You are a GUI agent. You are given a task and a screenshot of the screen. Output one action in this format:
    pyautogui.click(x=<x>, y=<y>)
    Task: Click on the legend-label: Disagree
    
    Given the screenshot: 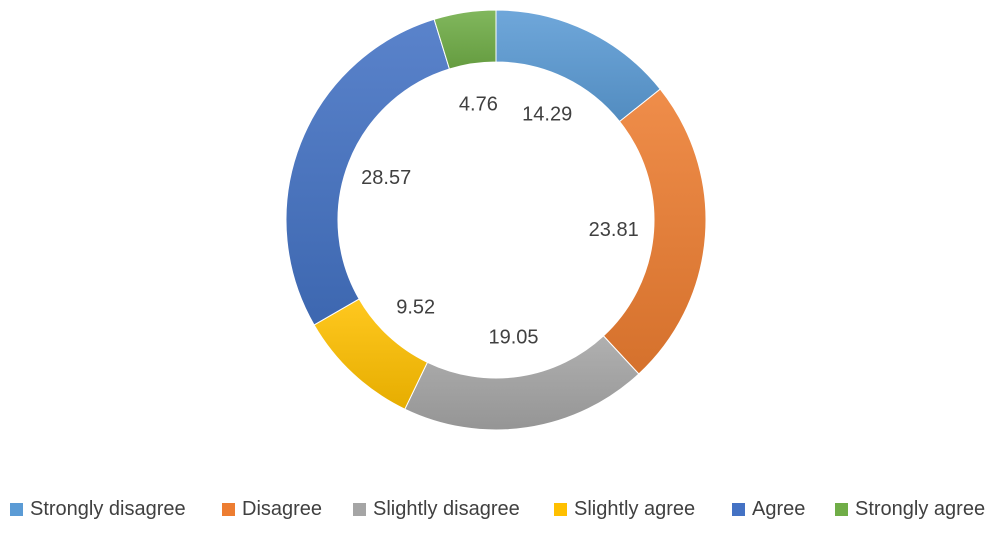 What is the action you would take?
    pyautogui.click(x=282, y=509)
    